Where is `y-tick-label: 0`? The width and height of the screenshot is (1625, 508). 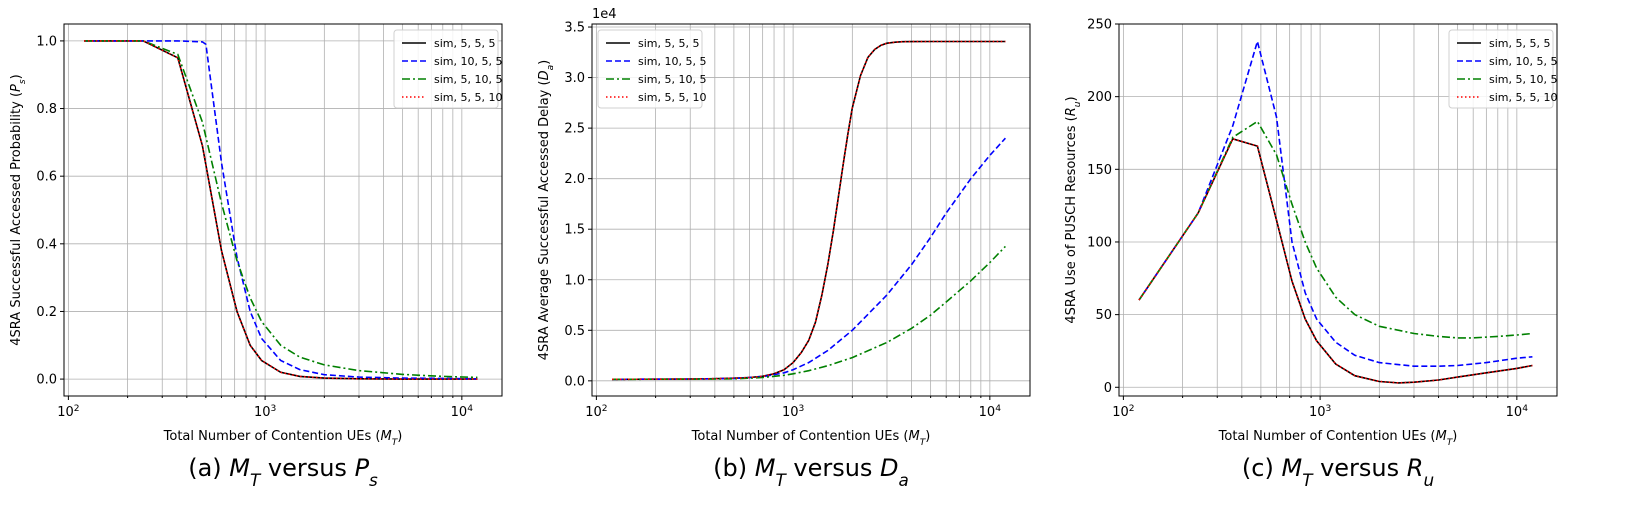
y-tick-label: 0 is located at coordinates (1108, 388).